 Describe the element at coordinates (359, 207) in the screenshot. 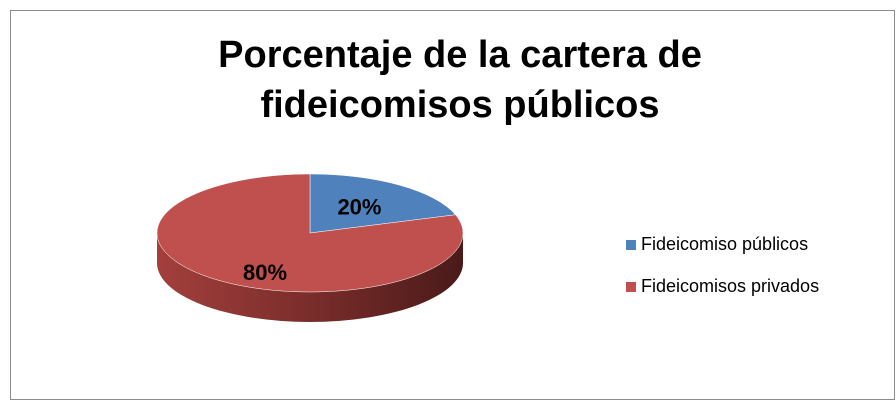

I see `data-label: 20%` at that location.